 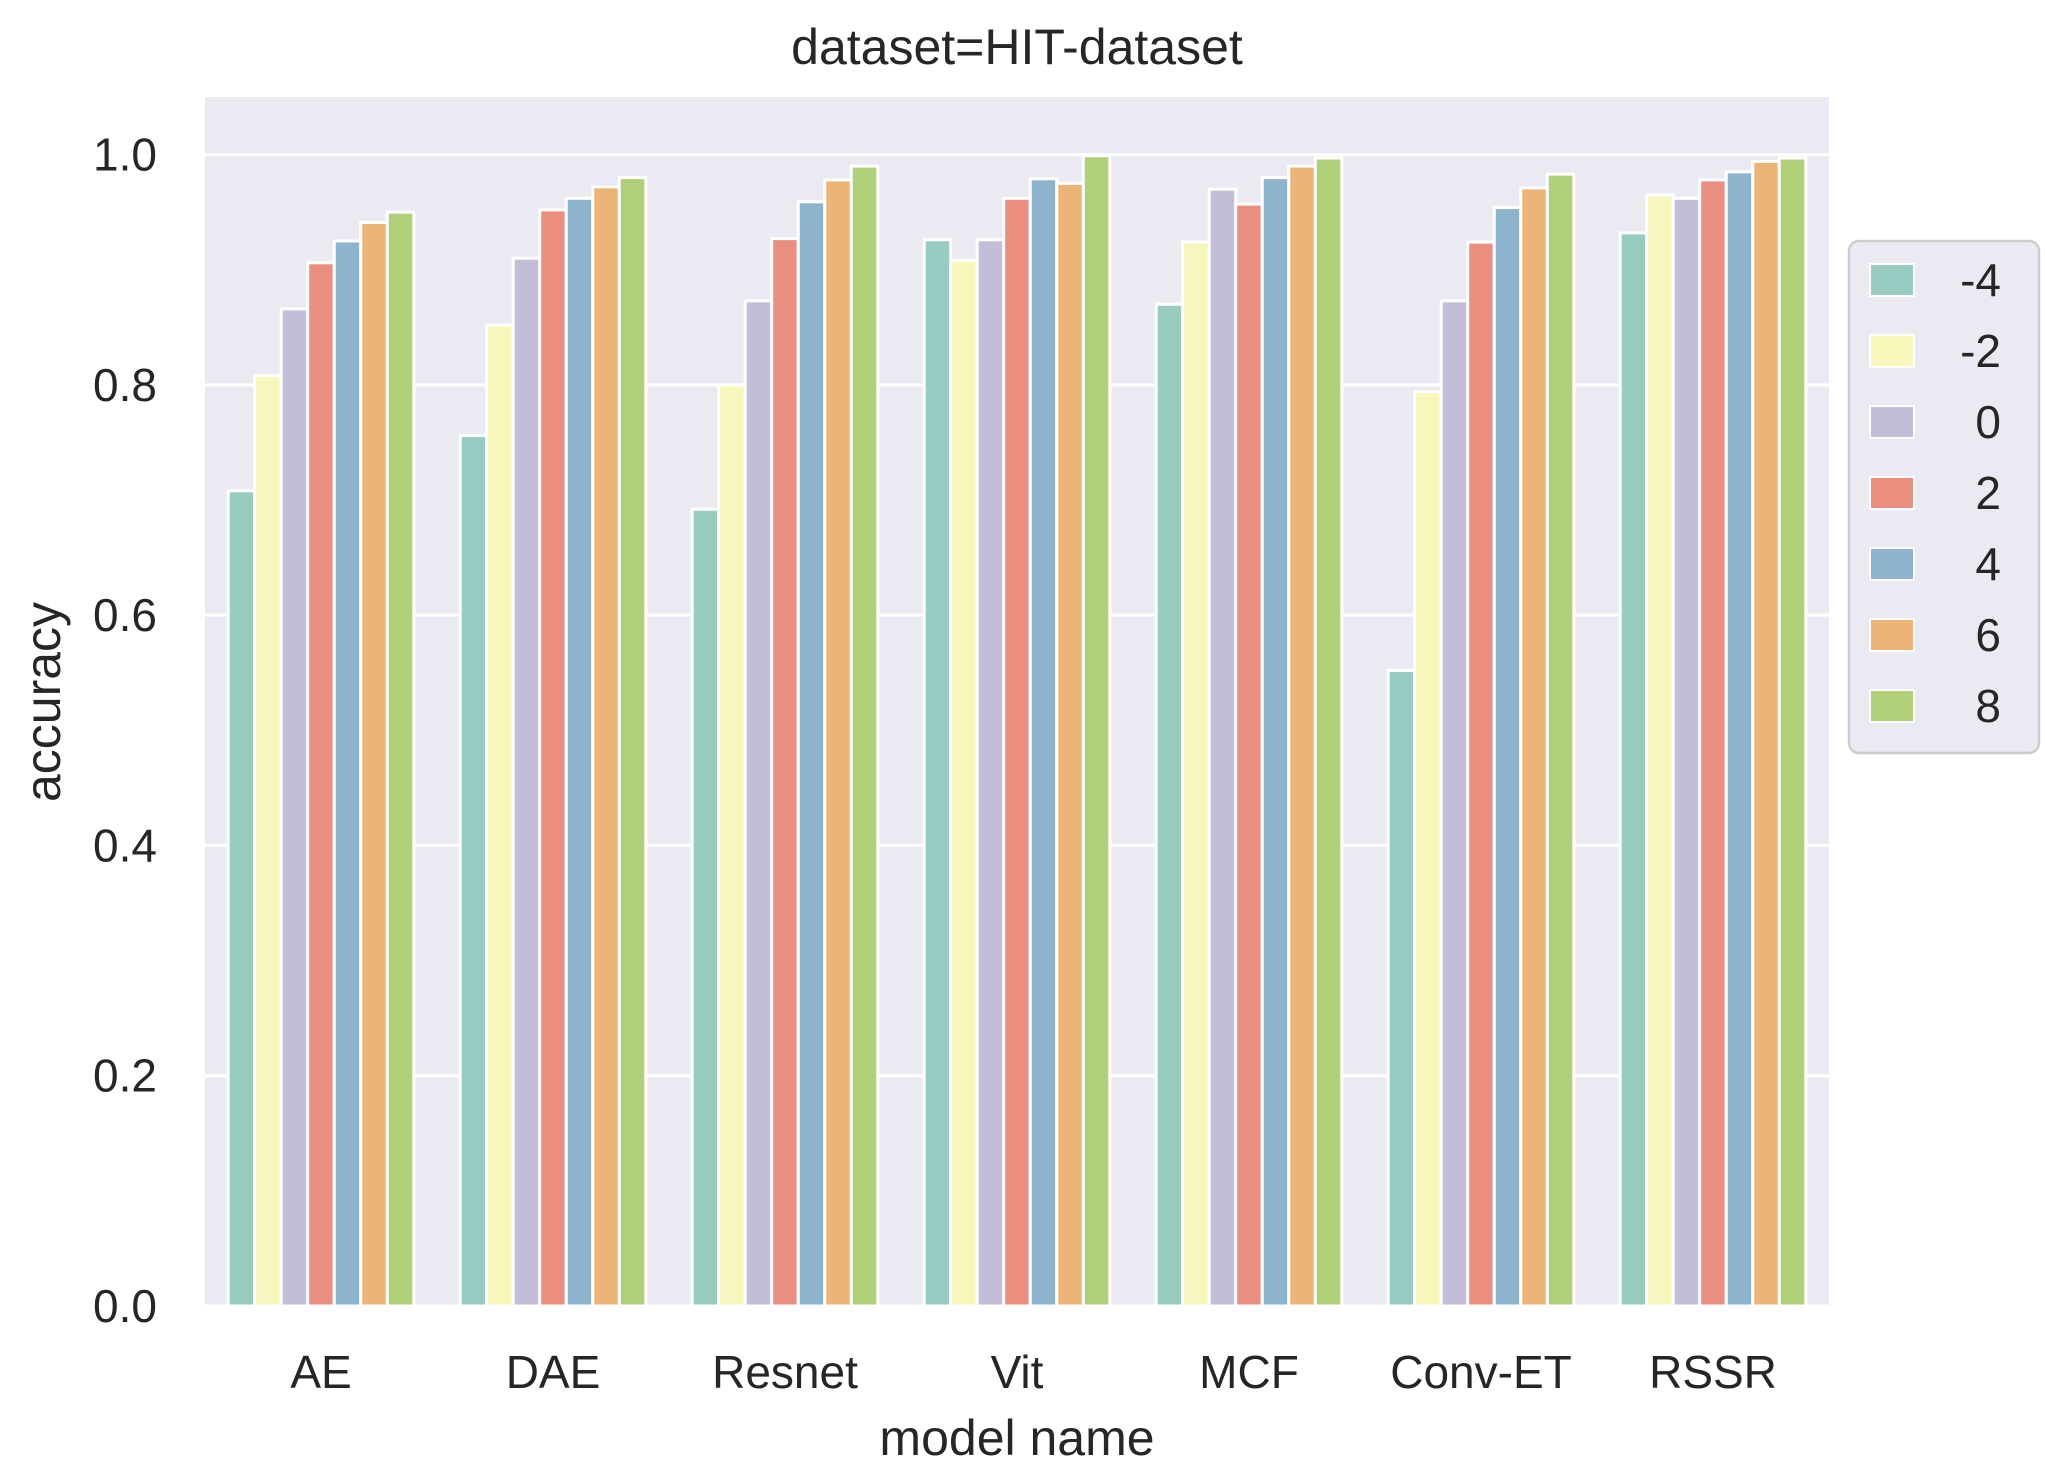 What do you see at coordinates (1713, 1372) in the screenshot?
I see `x-tick-label: RSSR` at bounding box center [1713, 1372].